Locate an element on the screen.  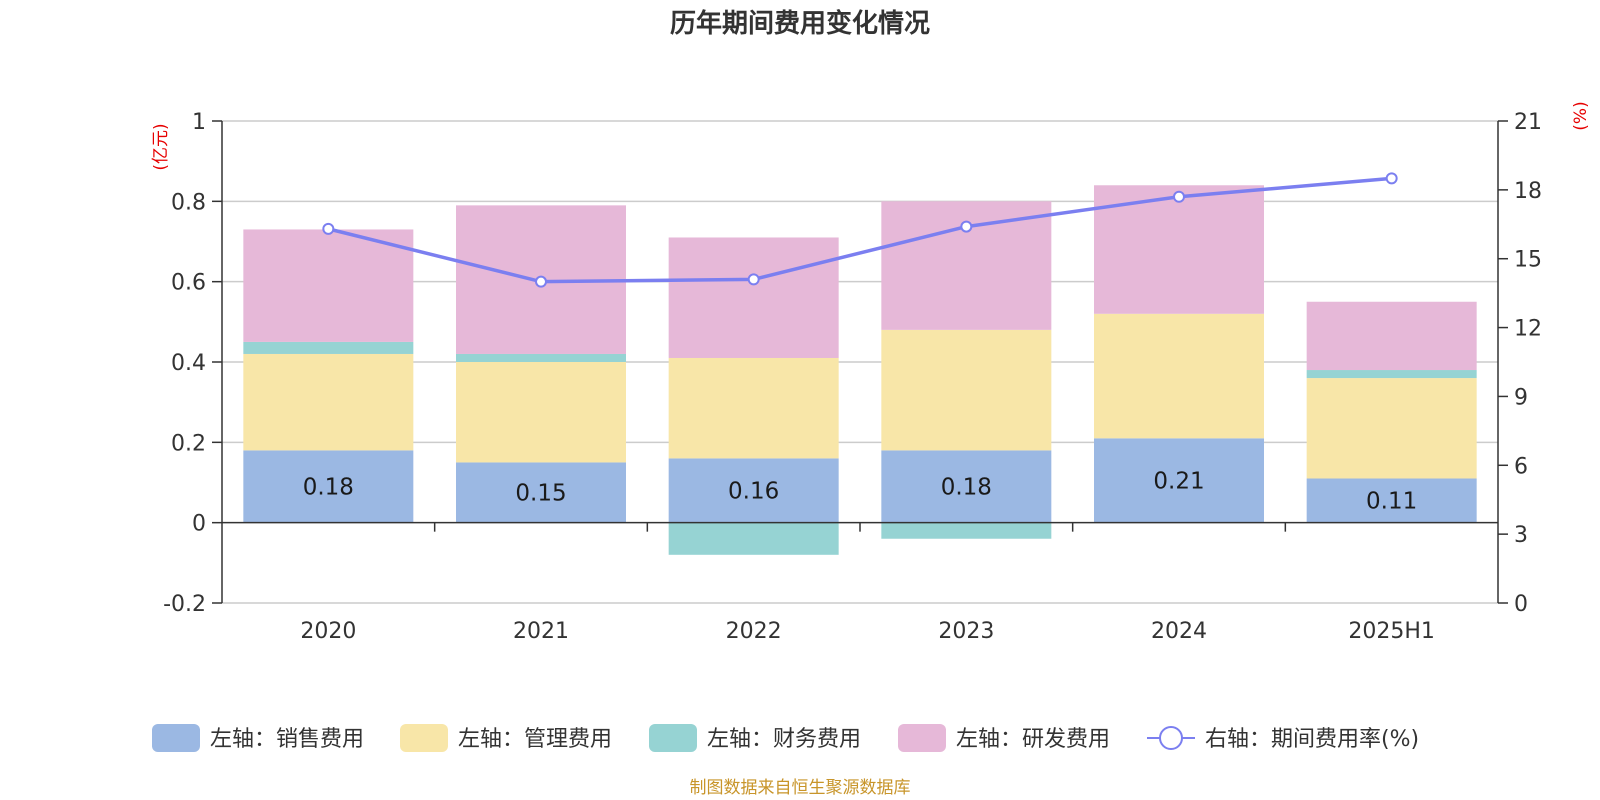
data-labels: 0.18 0.15 0.16 0.18 0.21 0.11 is located at coordinates (860, 491).